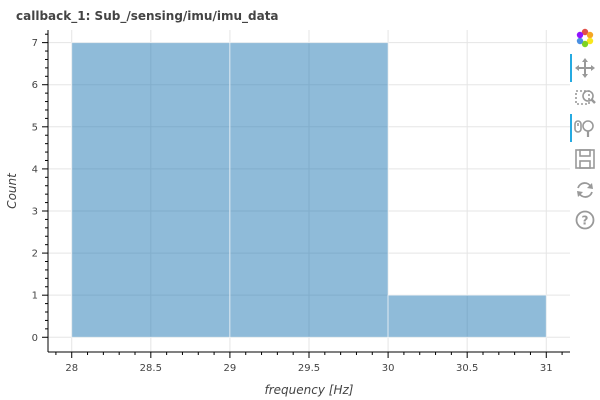 The width and height of the screenshot is (600, 400). What do you see at coordinates (230, 368) in the screenshot?
I see `x-tick-label: 29` at bounding box center [230, 368].